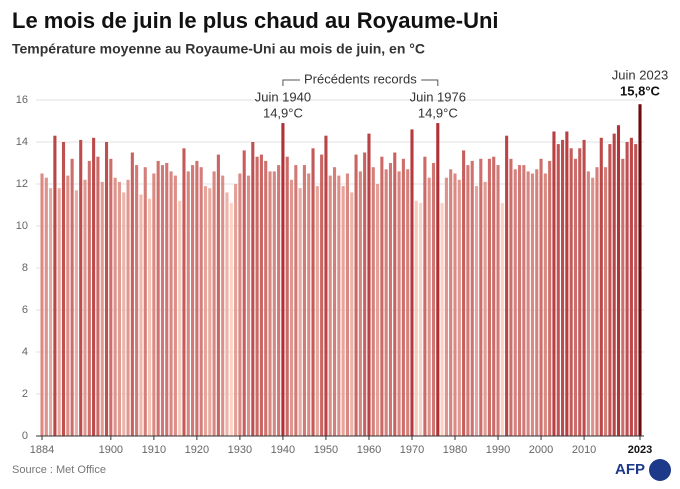 This screenshot has height=489, width=680. I want to click on y-tick-label: 12, so click(22, 184).